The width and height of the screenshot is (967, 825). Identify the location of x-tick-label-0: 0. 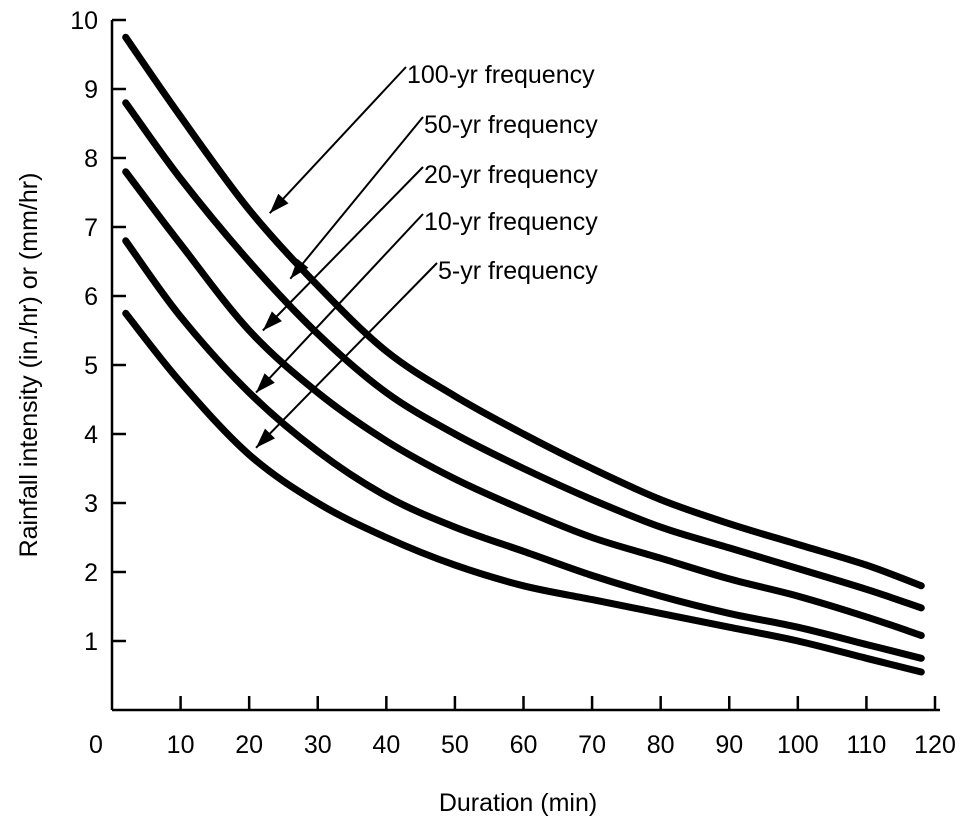
(96, 745).